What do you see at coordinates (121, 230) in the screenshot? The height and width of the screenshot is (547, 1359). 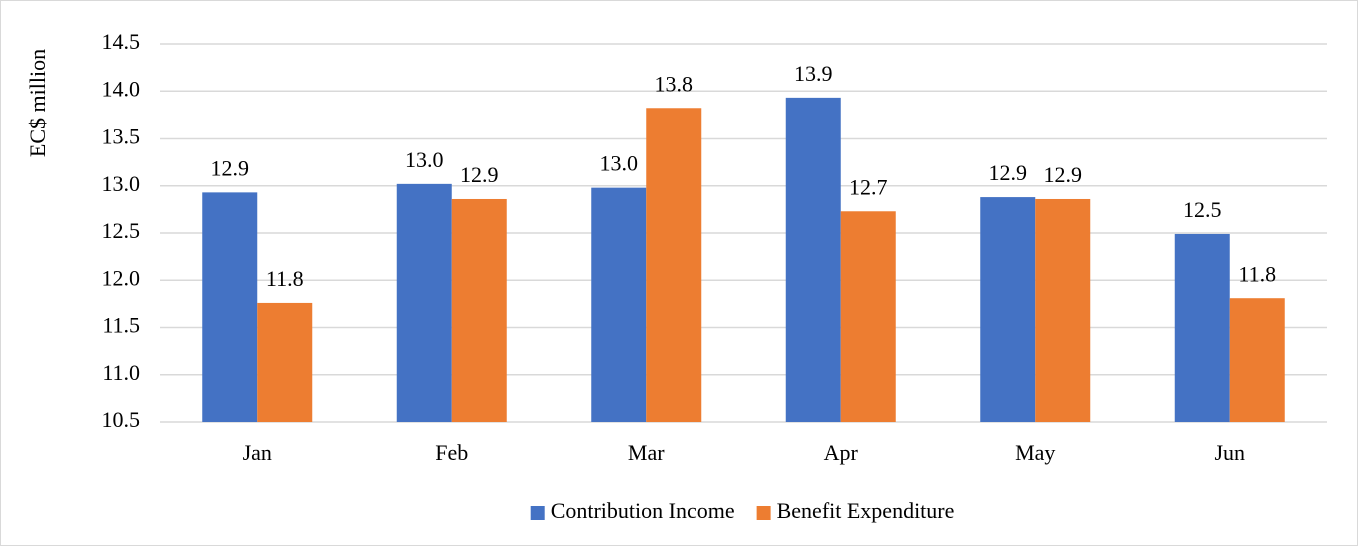 I see `y-tick-label: 12.5` at bounding box center [121, 230].